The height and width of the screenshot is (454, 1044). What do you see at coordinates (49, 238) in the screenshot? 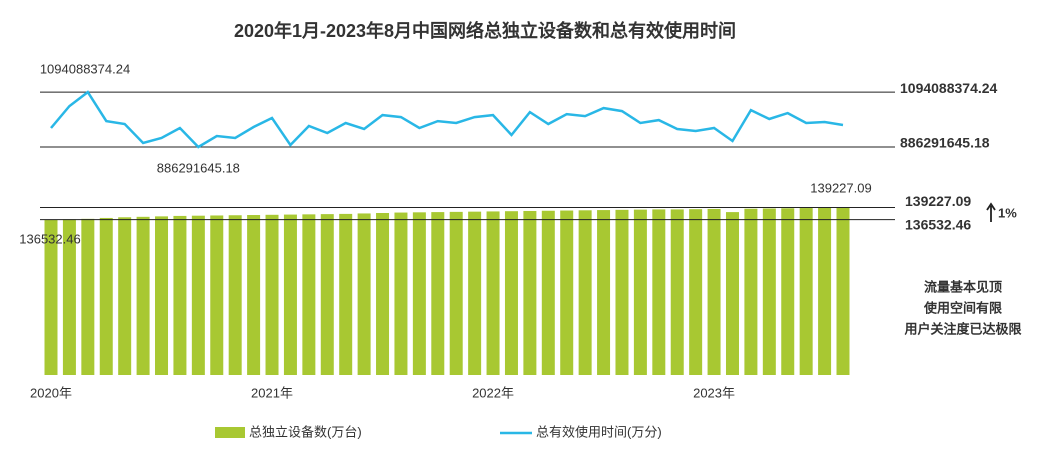
I see `data-label: 136532.46` at bounding box center [49, 238].